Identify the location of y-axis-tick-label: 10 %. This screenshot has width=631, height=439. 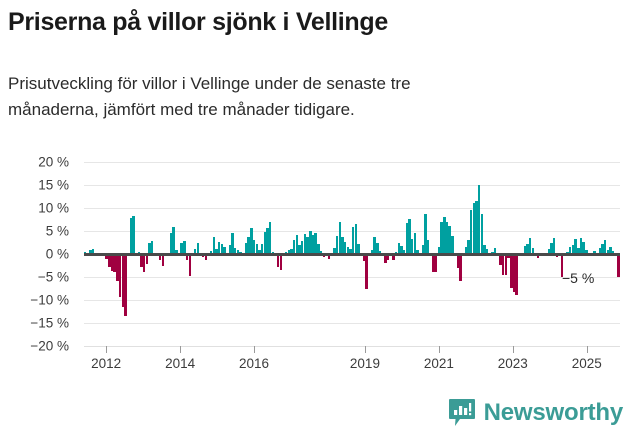
(53, 208).